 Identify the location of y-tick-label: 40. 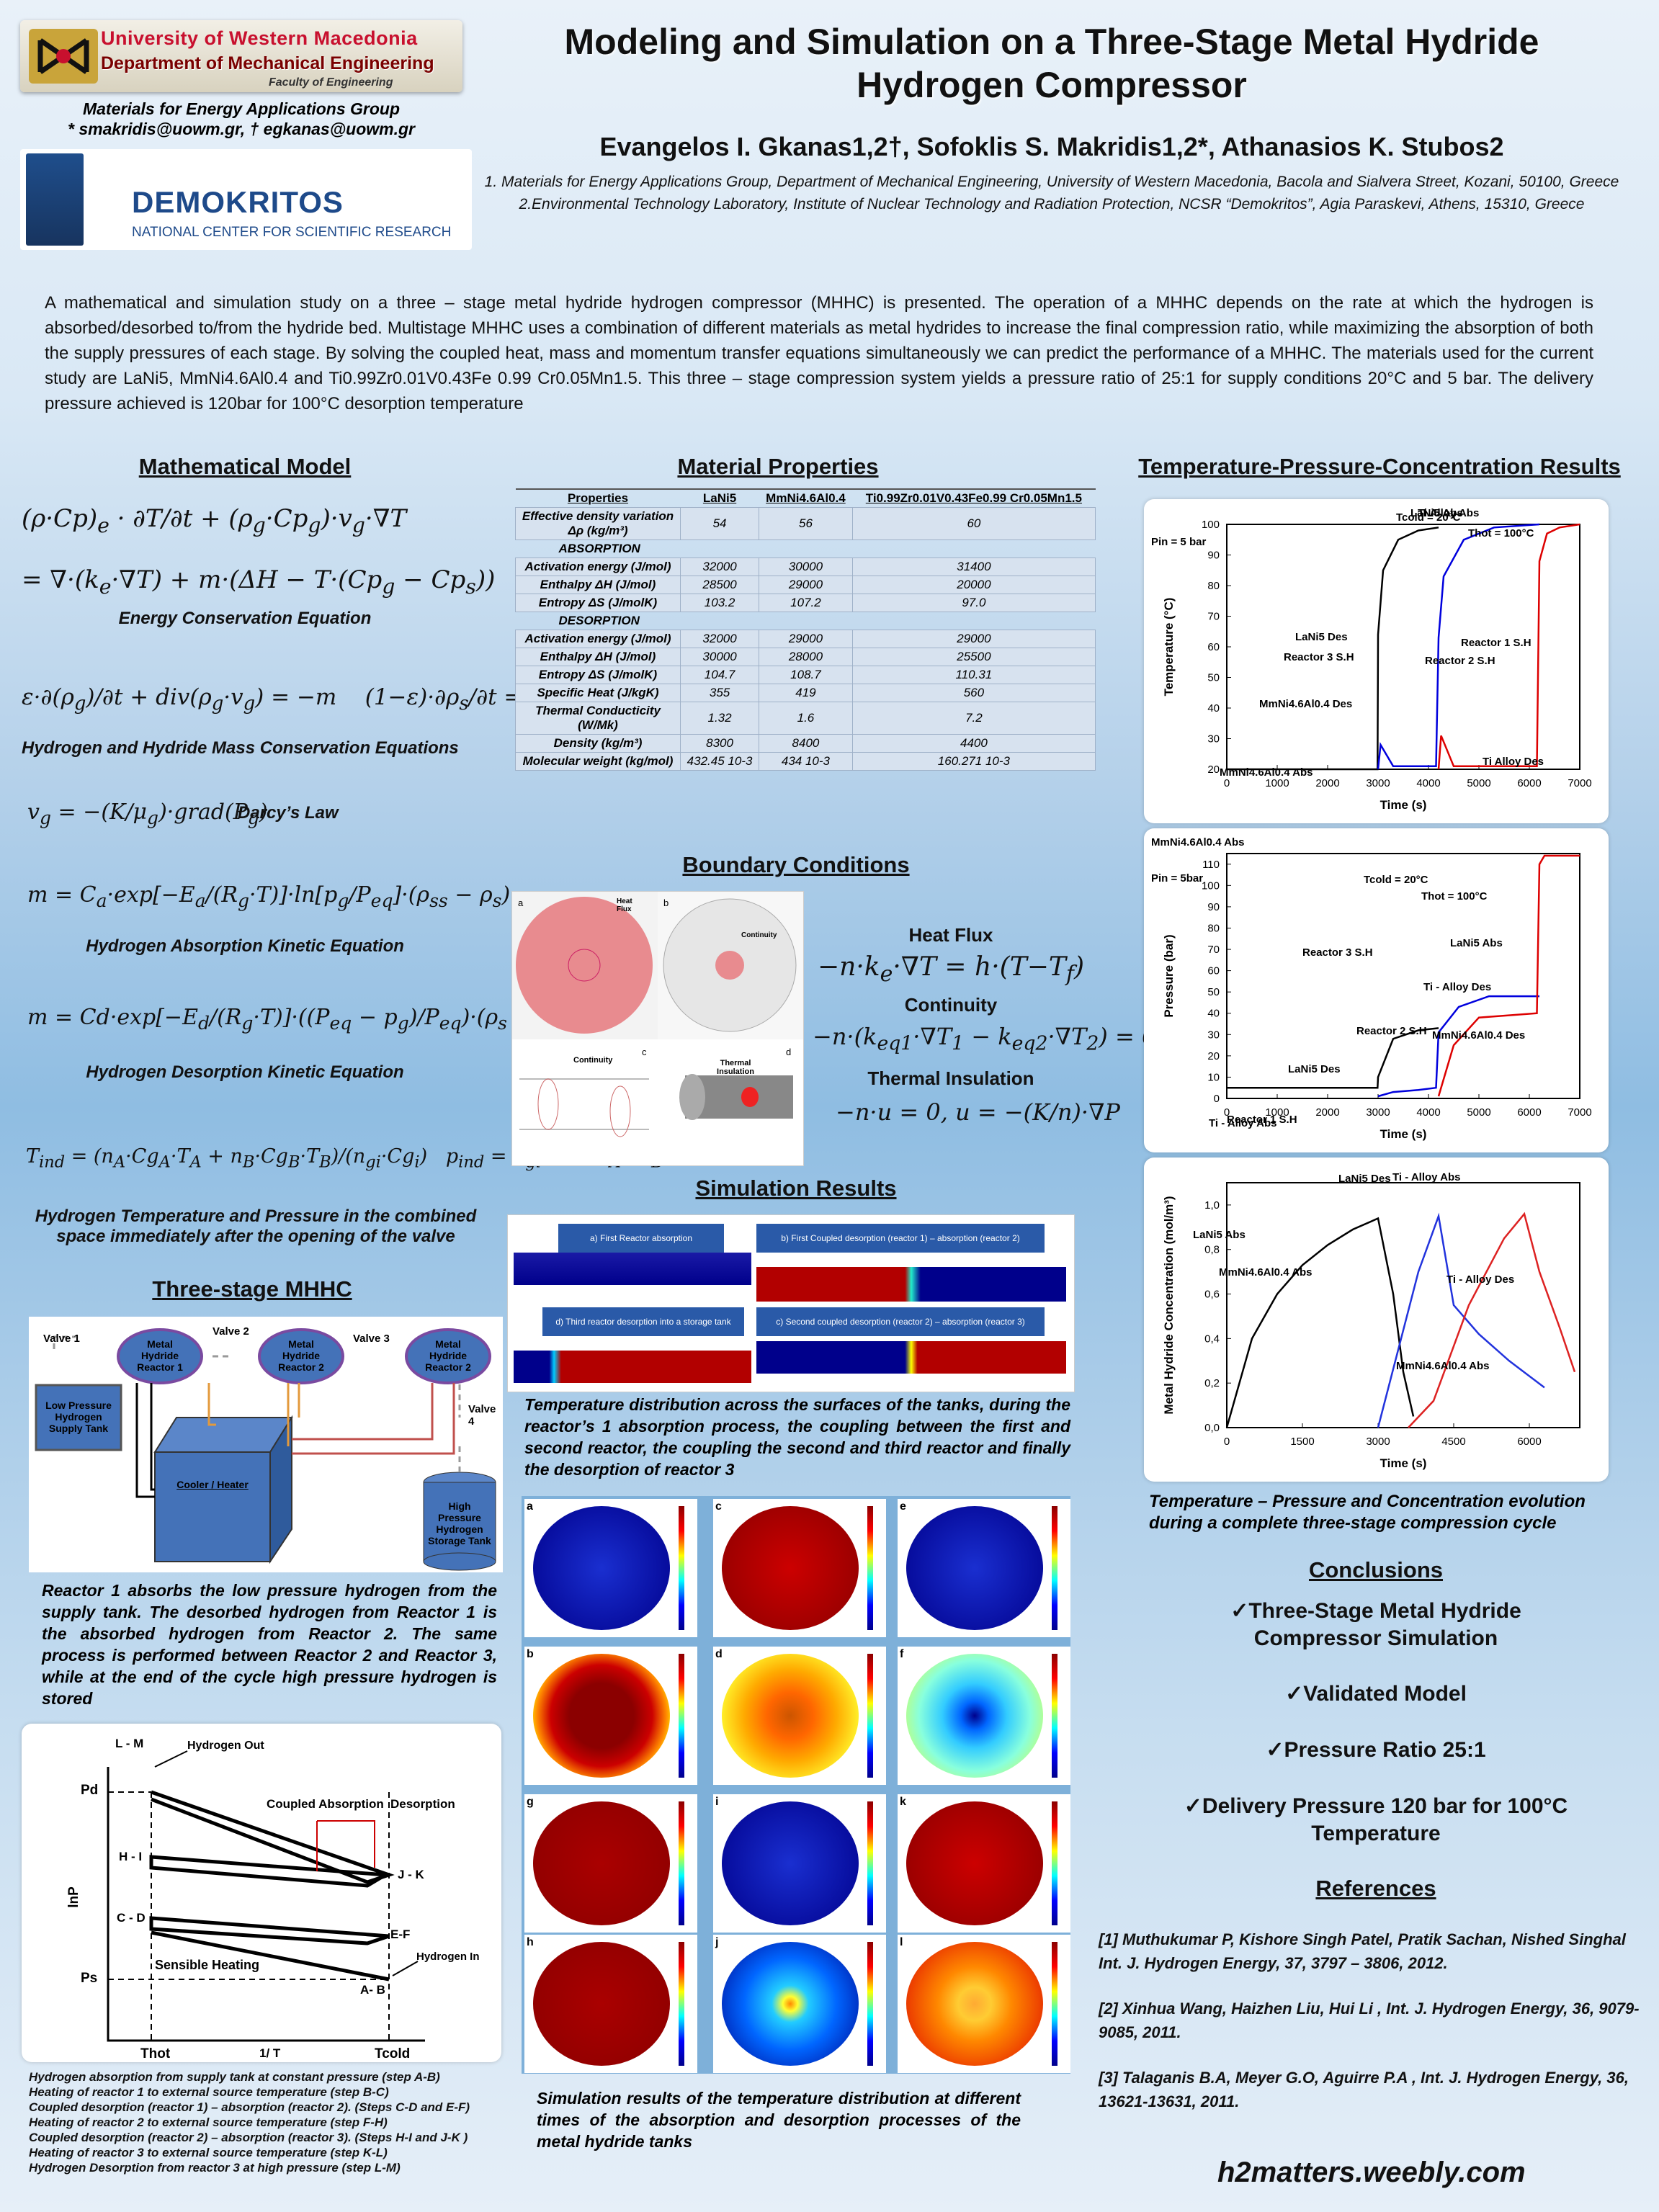
(1213, 1014).